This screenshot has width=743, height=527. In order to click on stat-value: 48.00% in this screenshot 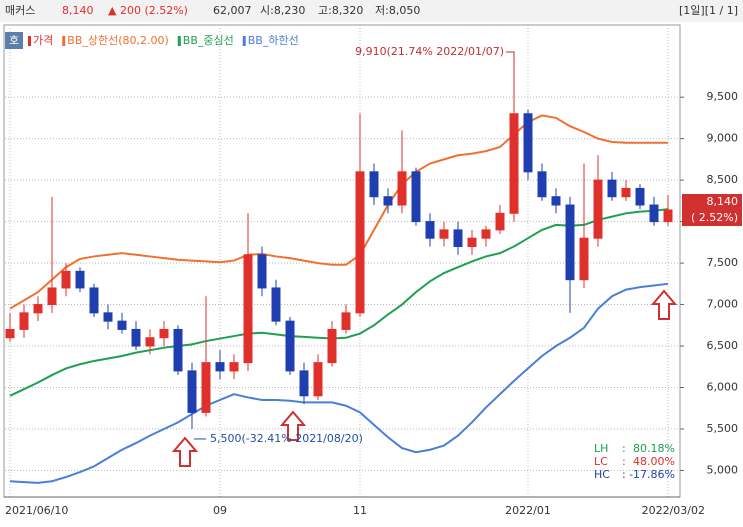, I will do `click(654, 461)`.